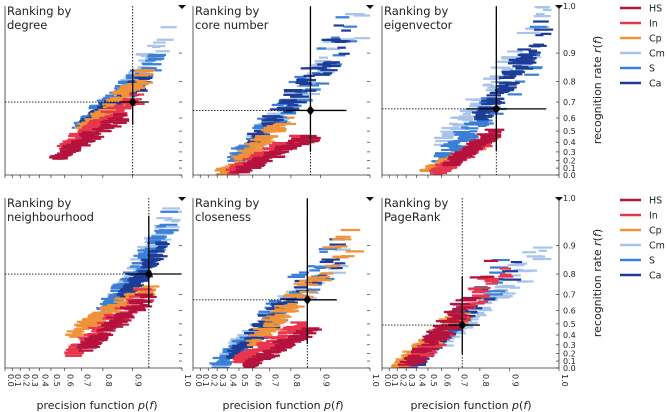 The width and height of the screenshot is (667, 412). What do you see at coordinates (461, 405) in the screenshot?
I see `x-axis-label-prefix: precision function` at bounding box center [461, 405].